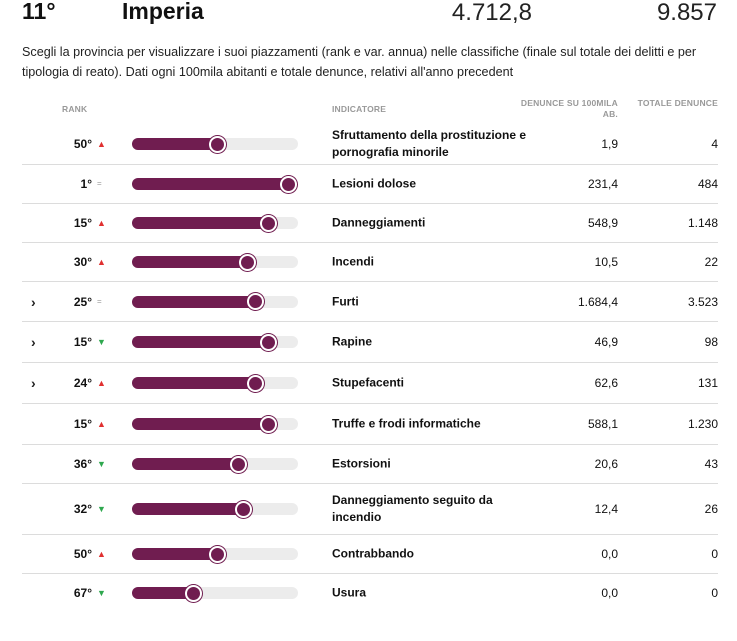 The image size is (737, 641). Describe the element at coordinates (606, 509) in the screenshot. I see `denunce-per-100k: 12,4` at that location.